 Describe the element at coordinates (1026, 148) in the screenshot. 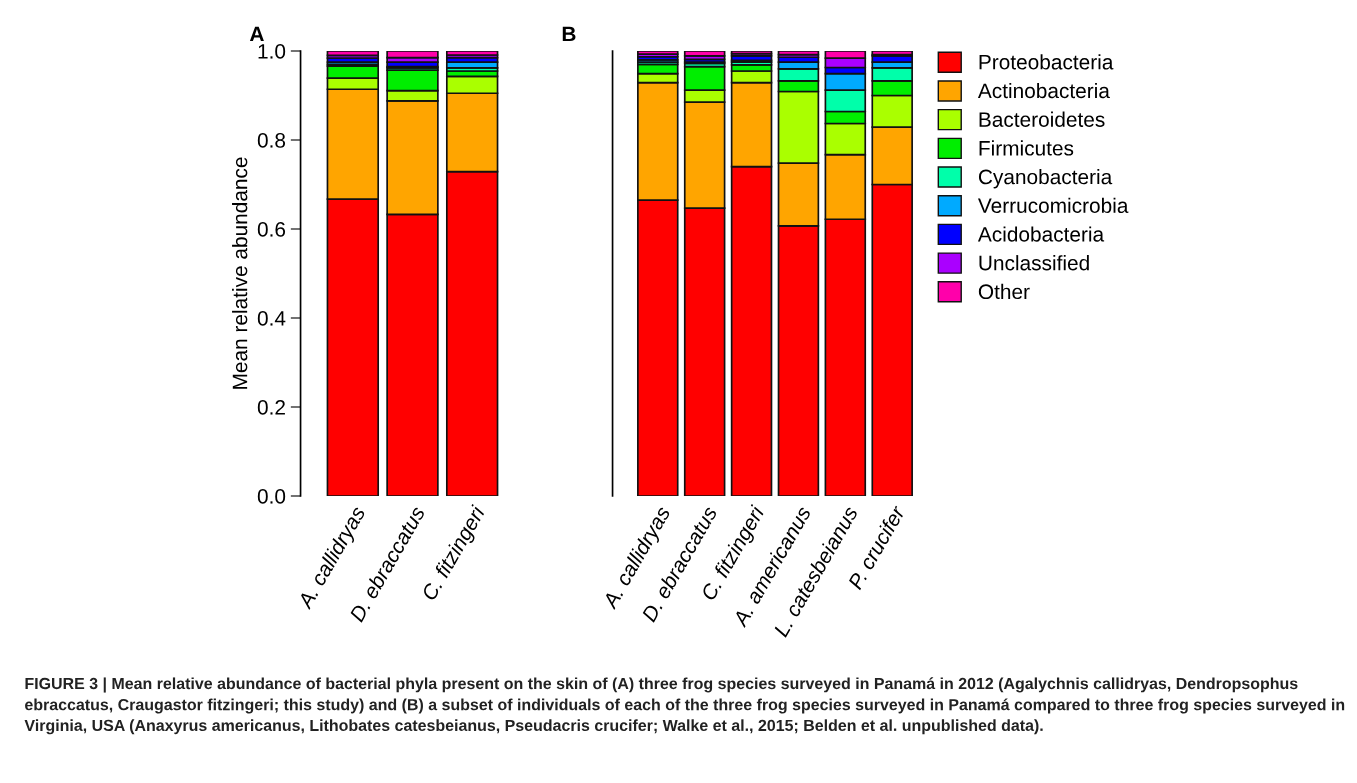

I see `legend-label: Firmicutes` at that location.